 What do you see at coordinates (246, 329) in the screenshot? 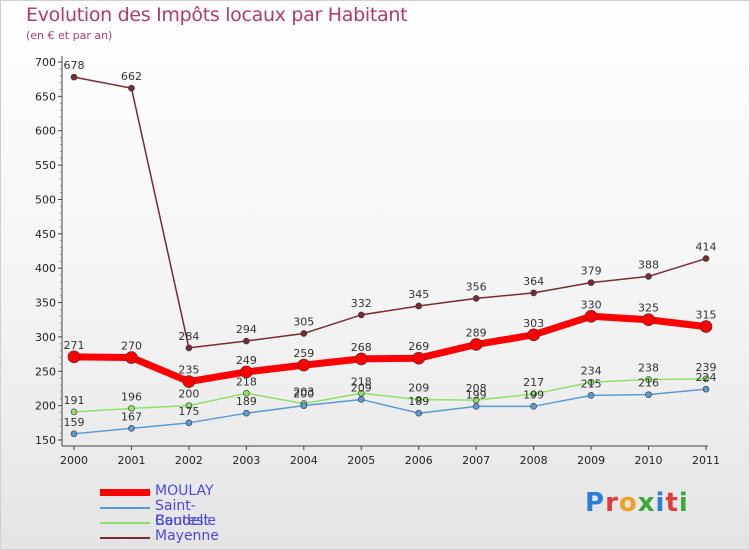
I see `data-label-mayenne: 294` at bounding box center [246, 329].